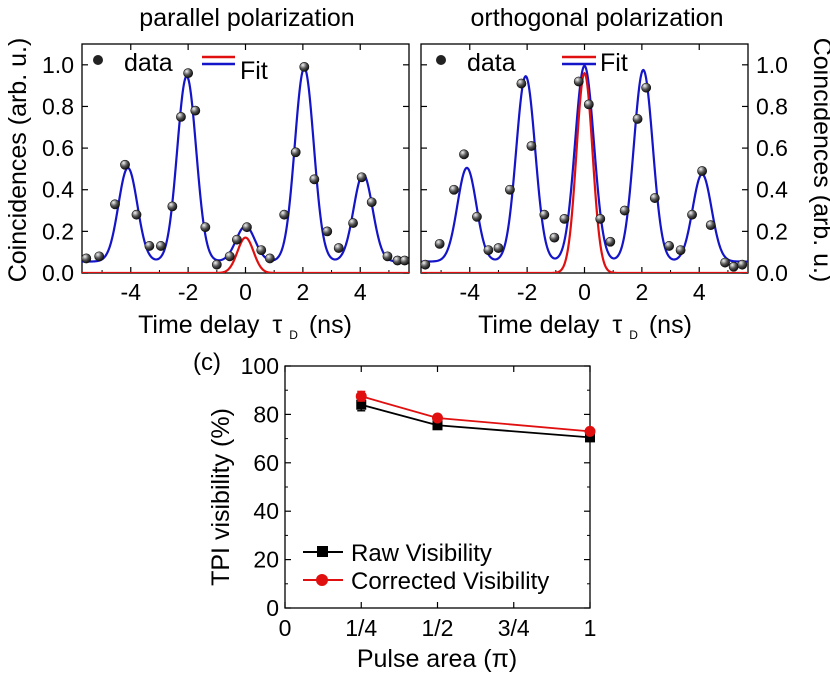  What do you see at coordinates (437, 659) in the screenshot?
I see `x-axis-title: Pulse area (π)` at bounding box center [437, 659].